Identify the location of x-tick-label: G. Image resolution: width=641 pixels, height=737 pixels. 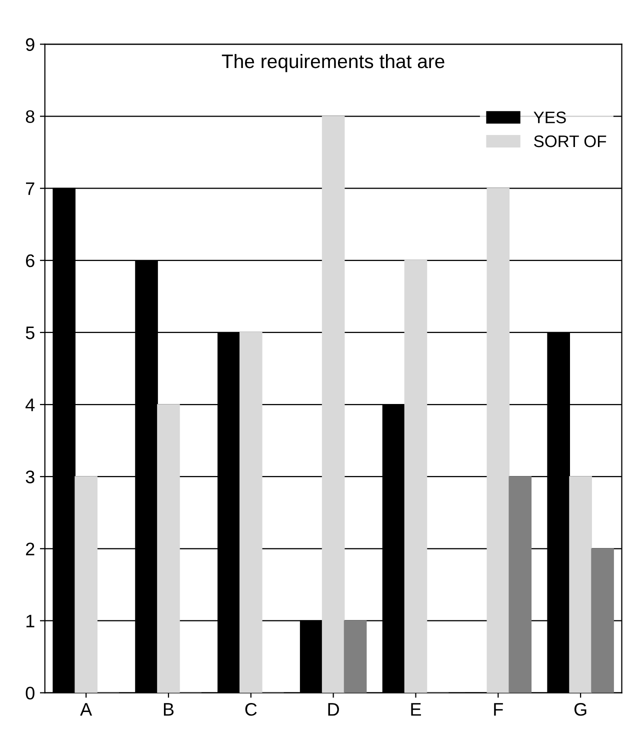
(580, 709).